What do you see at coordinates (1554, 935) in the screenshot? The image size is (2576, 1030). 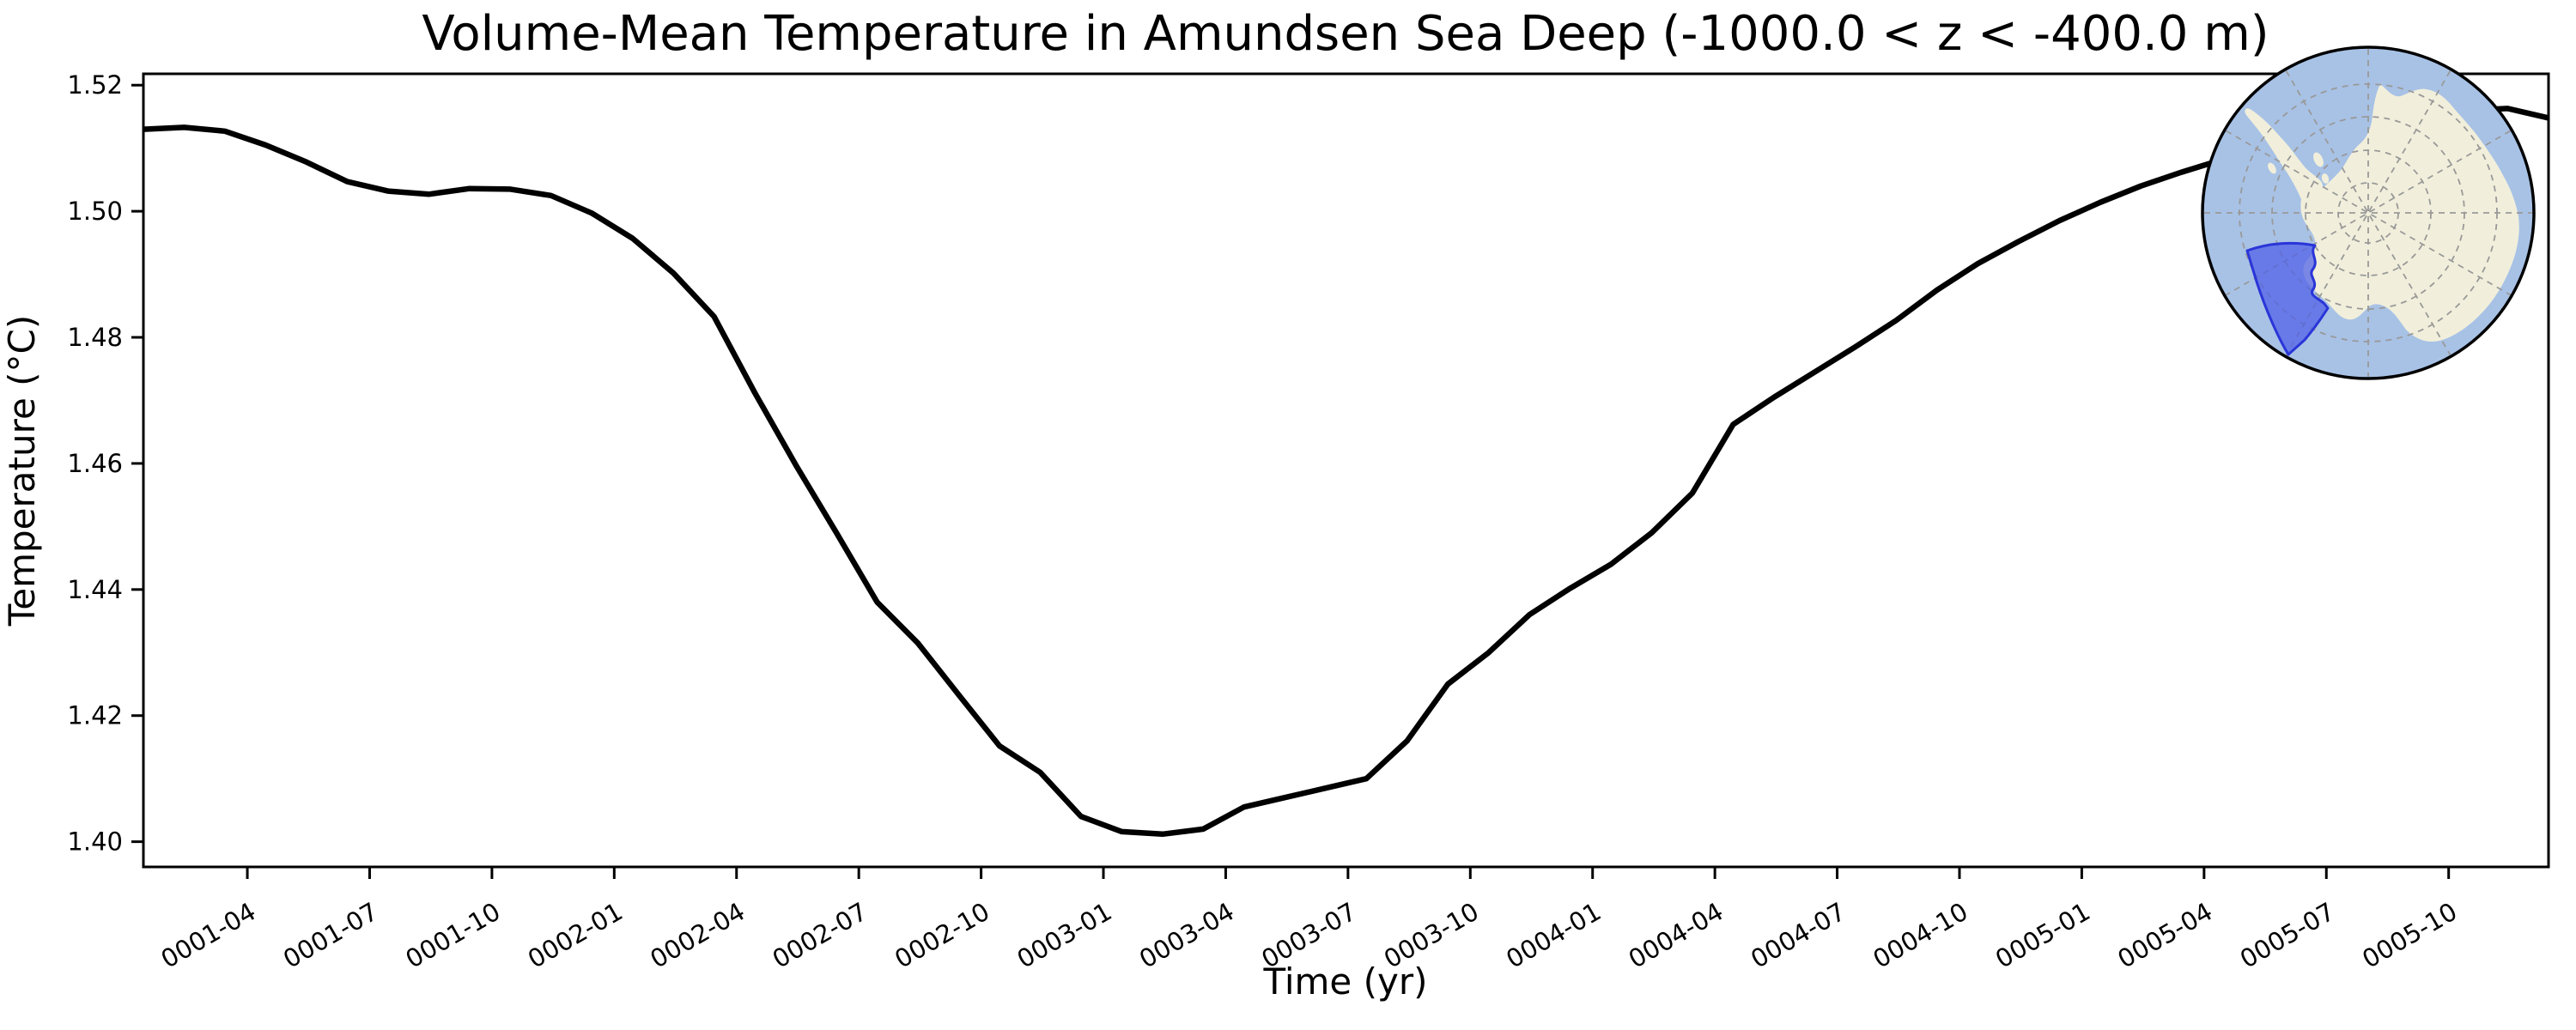 I see `x-tick-label: 0004-01` at bounding box center [1554, 935].